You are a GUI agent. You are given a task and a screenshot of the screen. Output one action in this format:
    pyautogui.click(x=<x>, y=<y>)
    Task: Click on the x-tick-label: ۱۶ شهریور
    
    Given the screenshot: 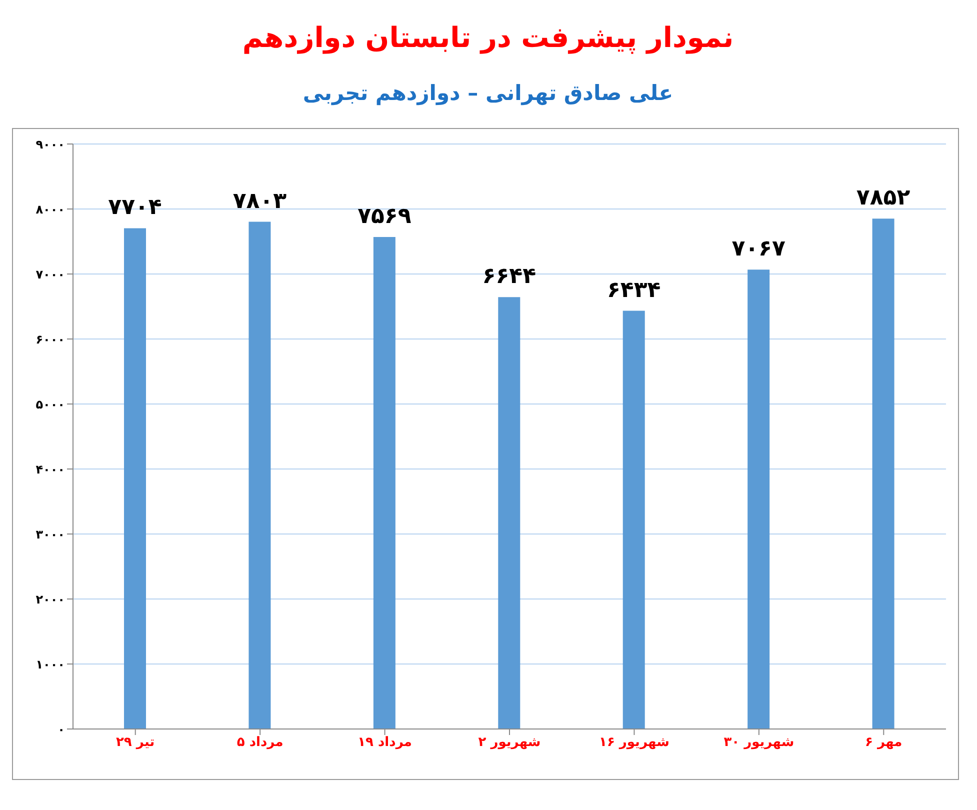 What is the action you would take?
    pyautogui.click(x=634, y=742)
    